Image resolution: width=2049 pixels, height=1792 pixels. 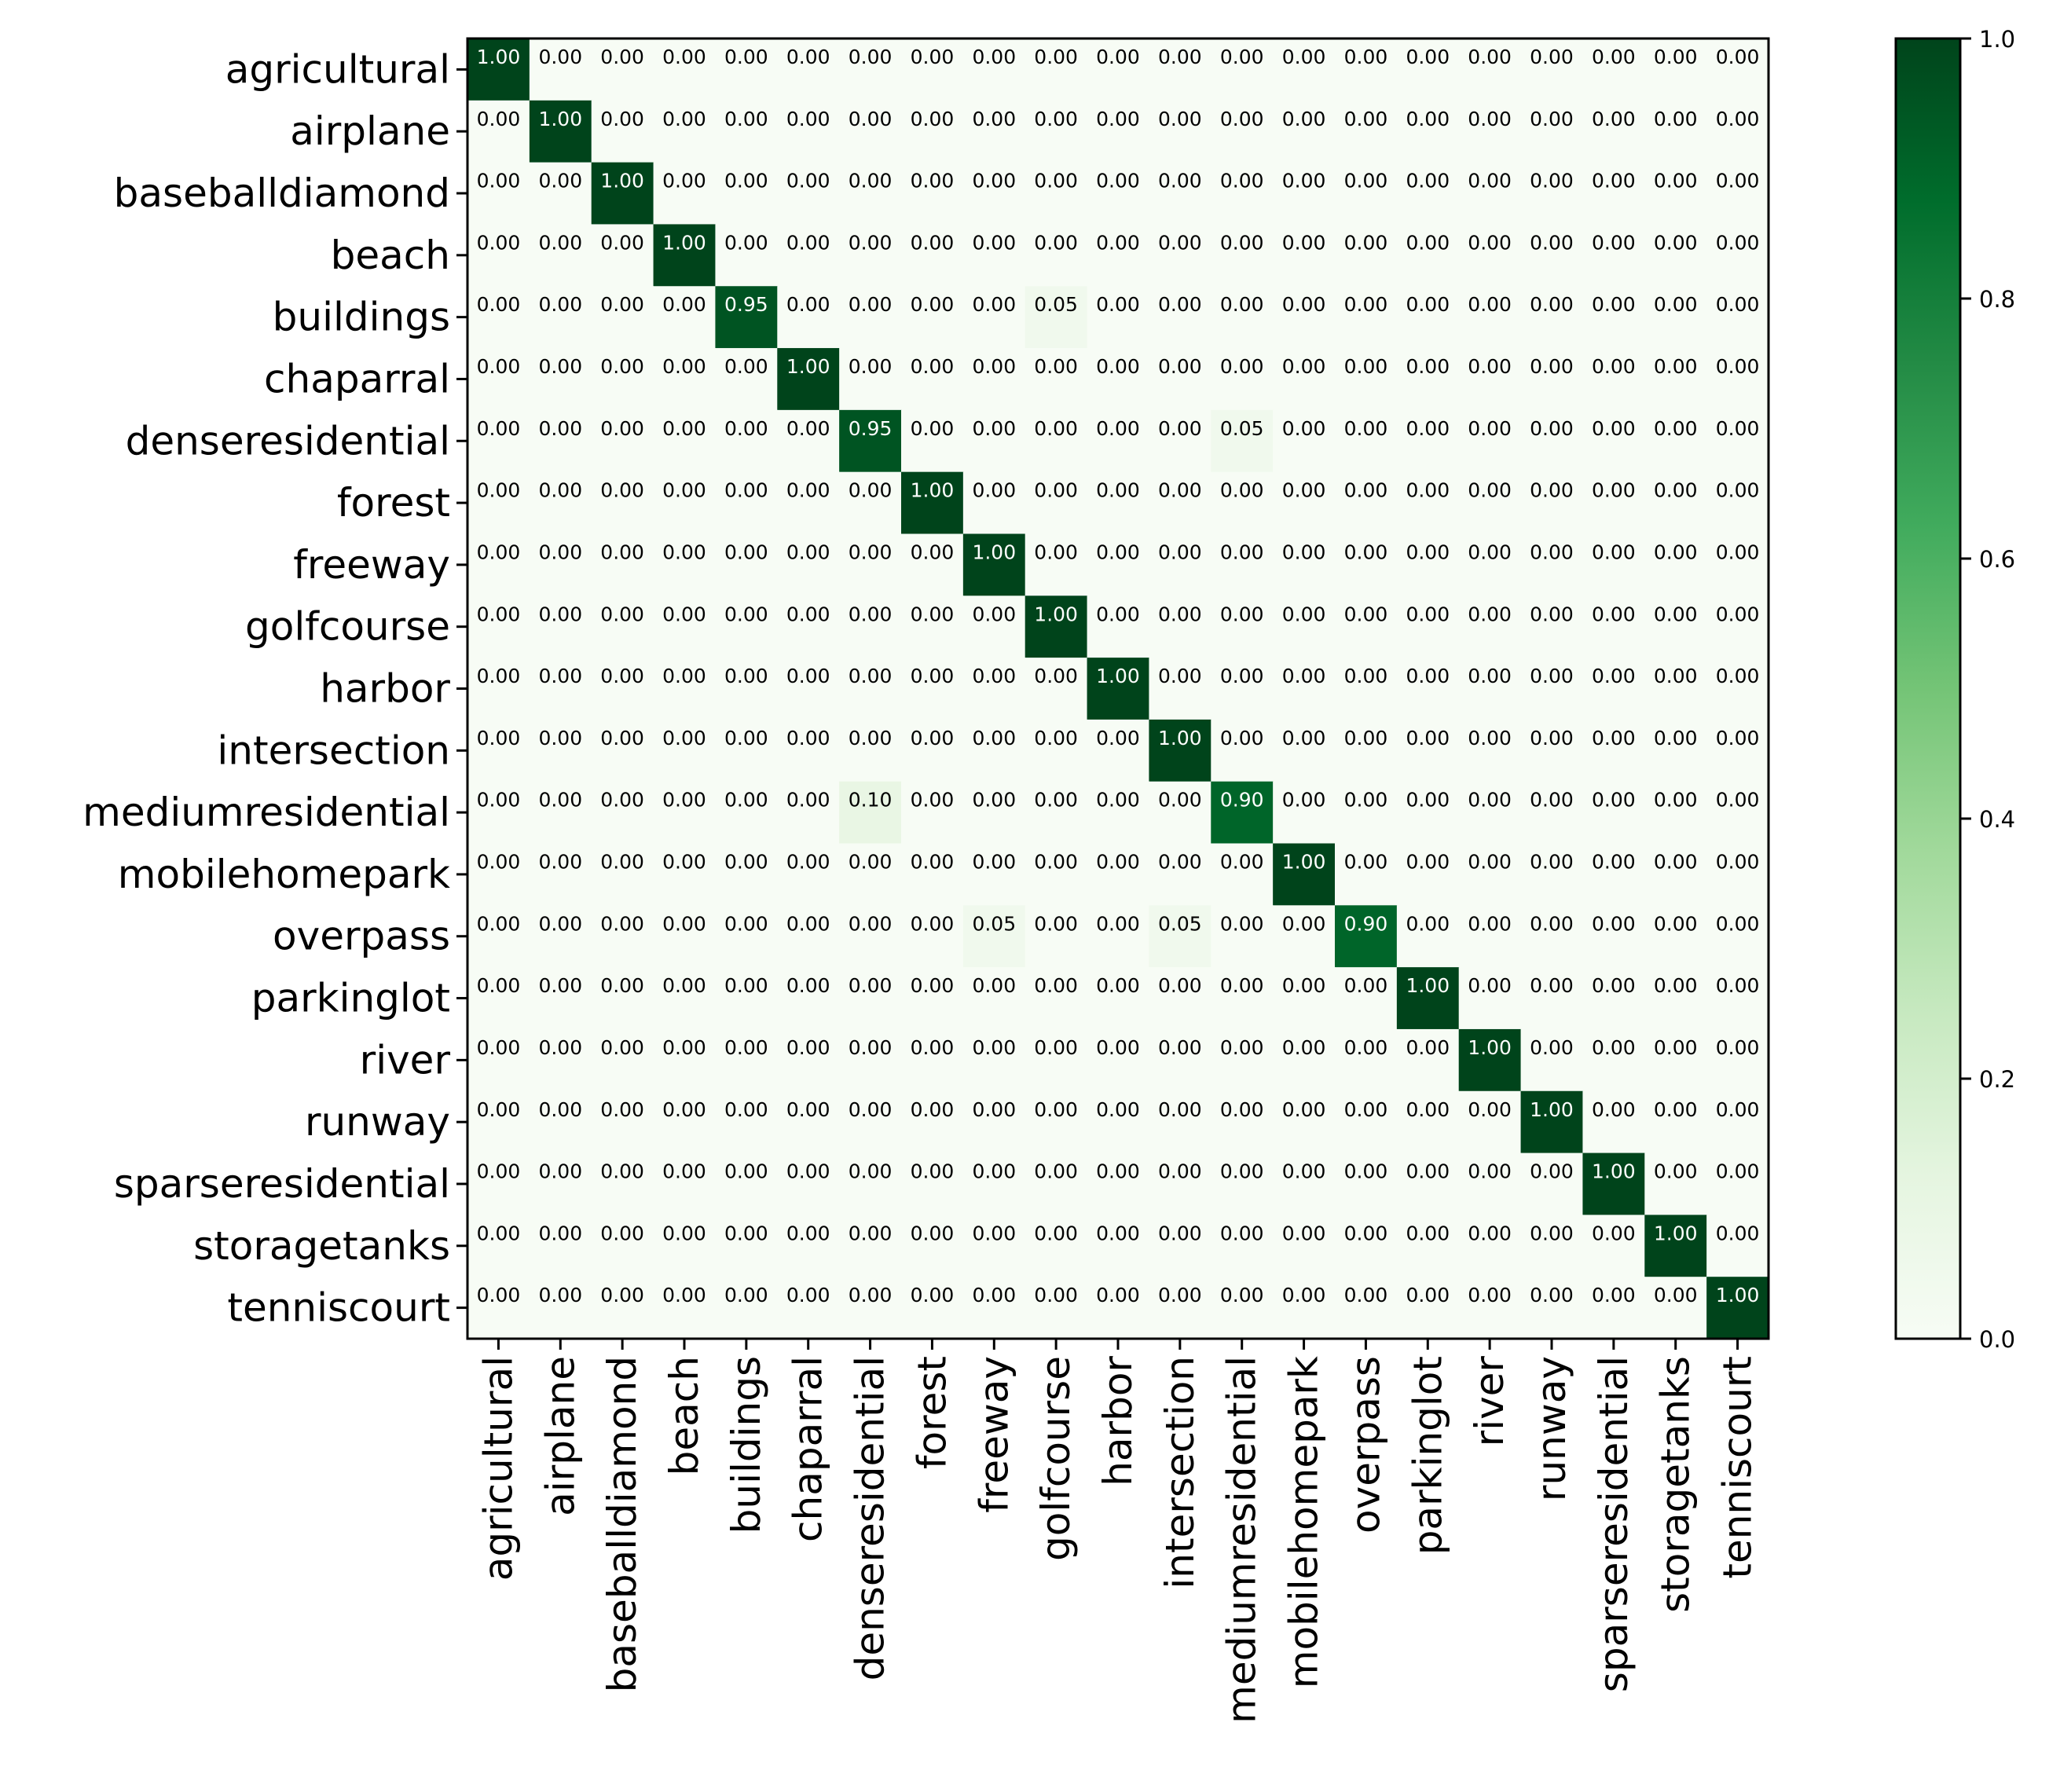 What do you see at coordinates (1614, 1171) in the screenshot?
I see `cell-value-label: 1.00` at bounding box center [1614, 1171].